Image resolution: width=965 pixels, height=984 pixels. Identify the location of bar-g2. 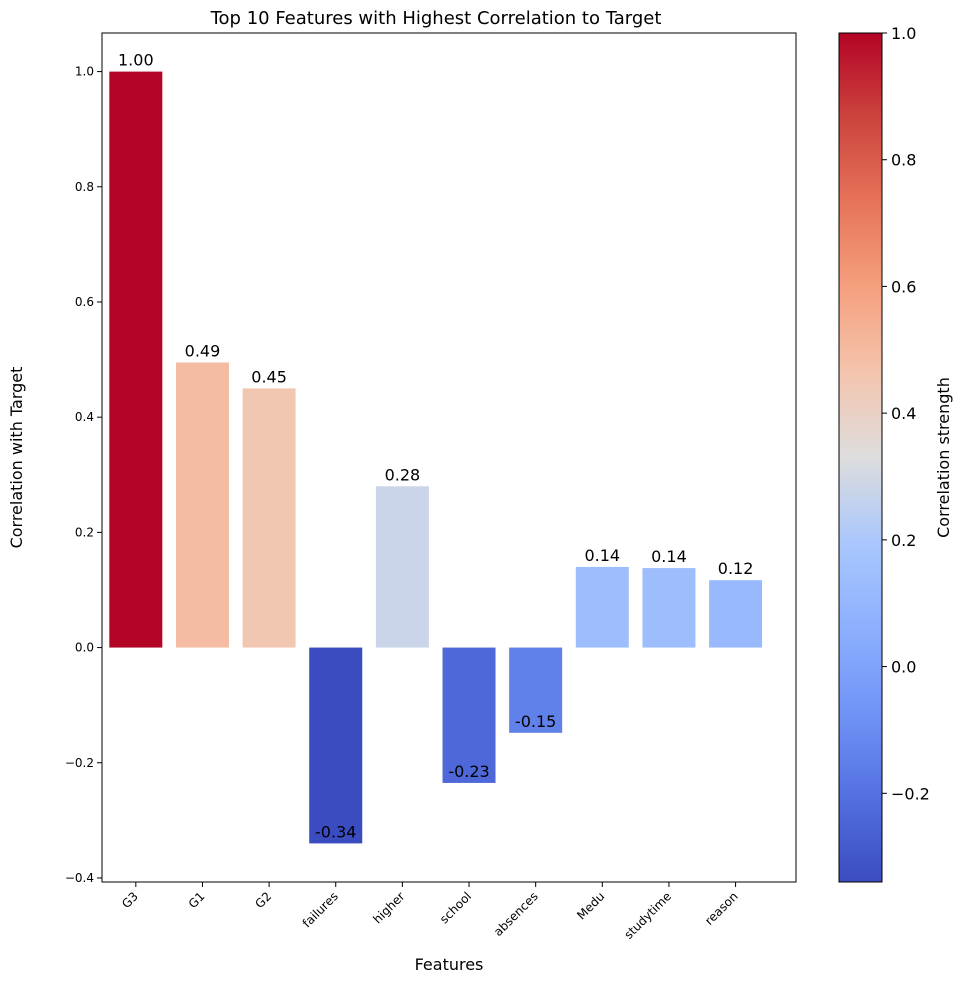
(269, 518).